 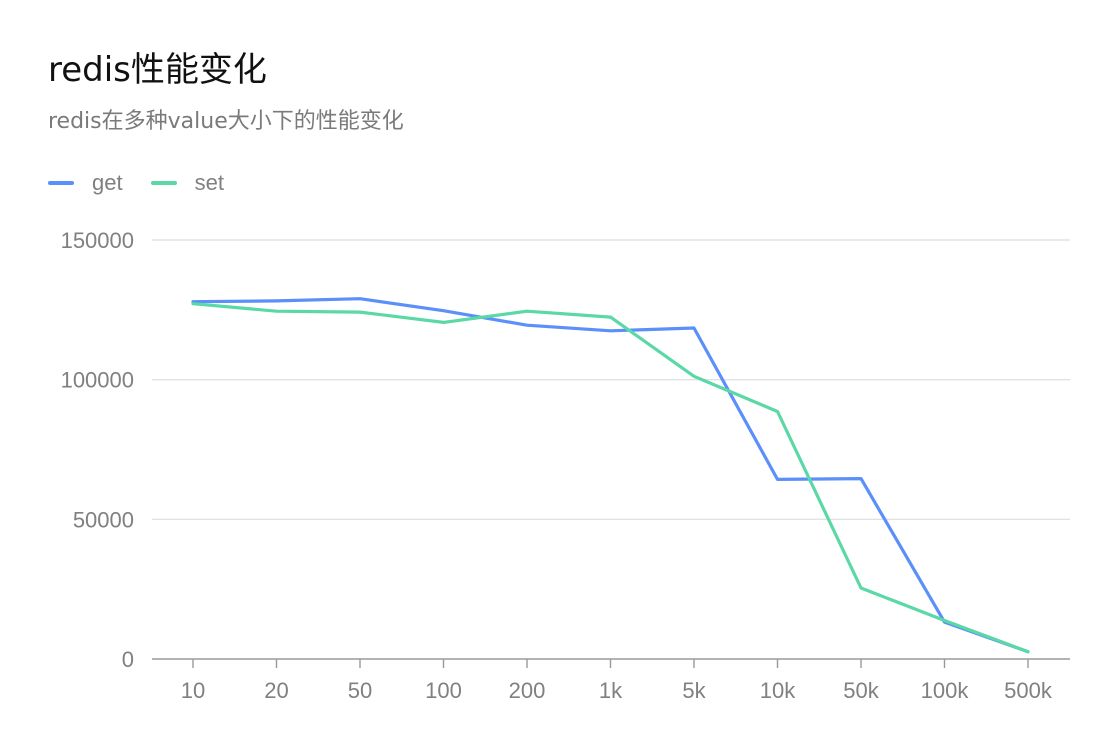 I want to click on x-tick-label: 20, so click(x=276, y=690).